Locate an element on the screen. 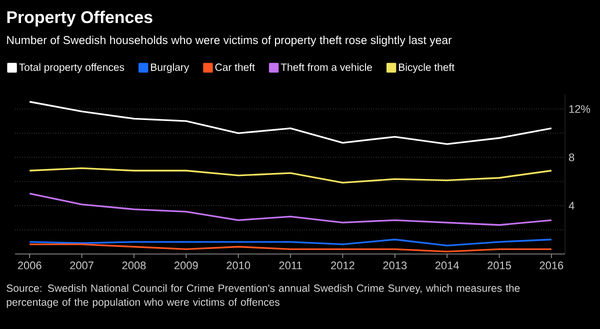 The height and width of the screenshot is (329, 600). x-tick-label: 2014 is located at coordinates (447, 266).